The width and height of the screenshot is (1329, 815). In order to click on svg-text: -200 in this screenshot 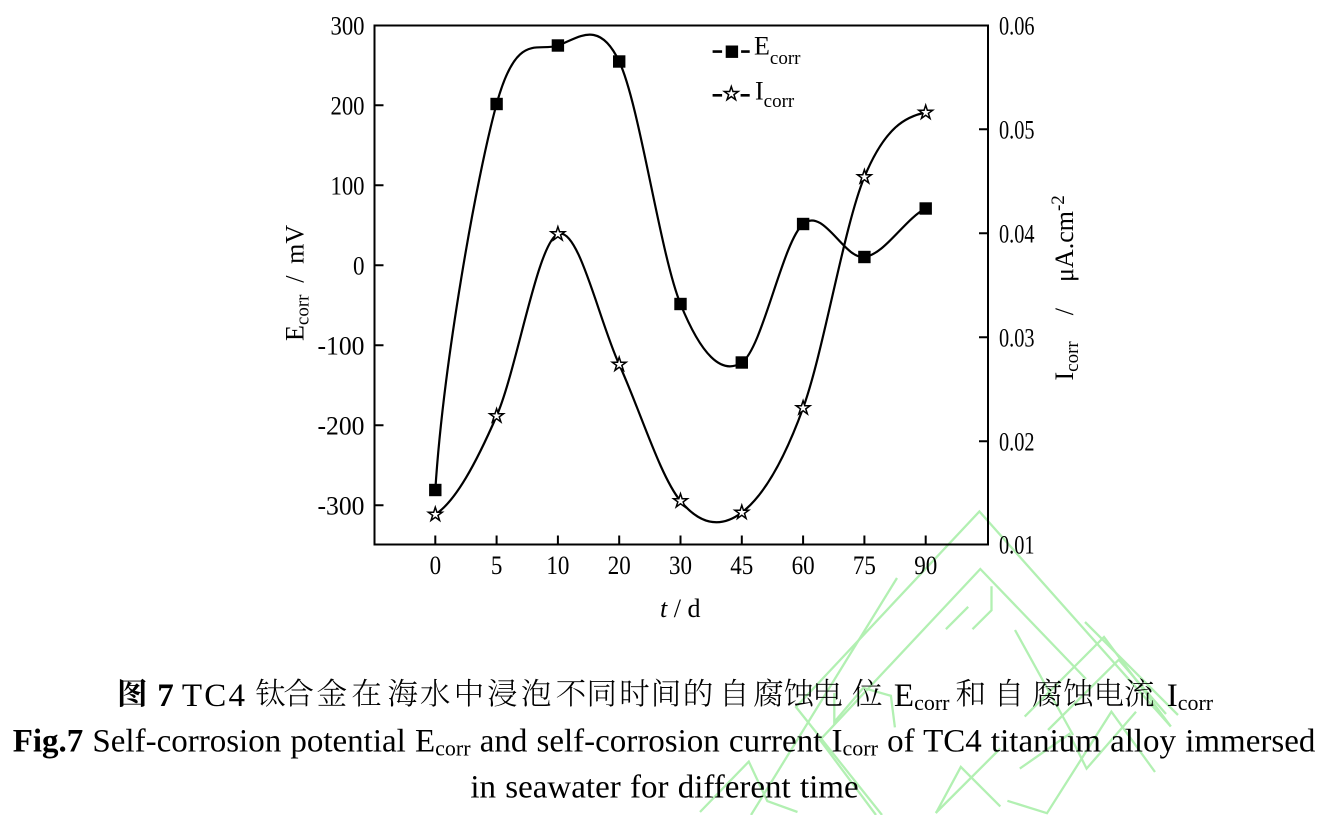, I will do `click(341, 425)`.